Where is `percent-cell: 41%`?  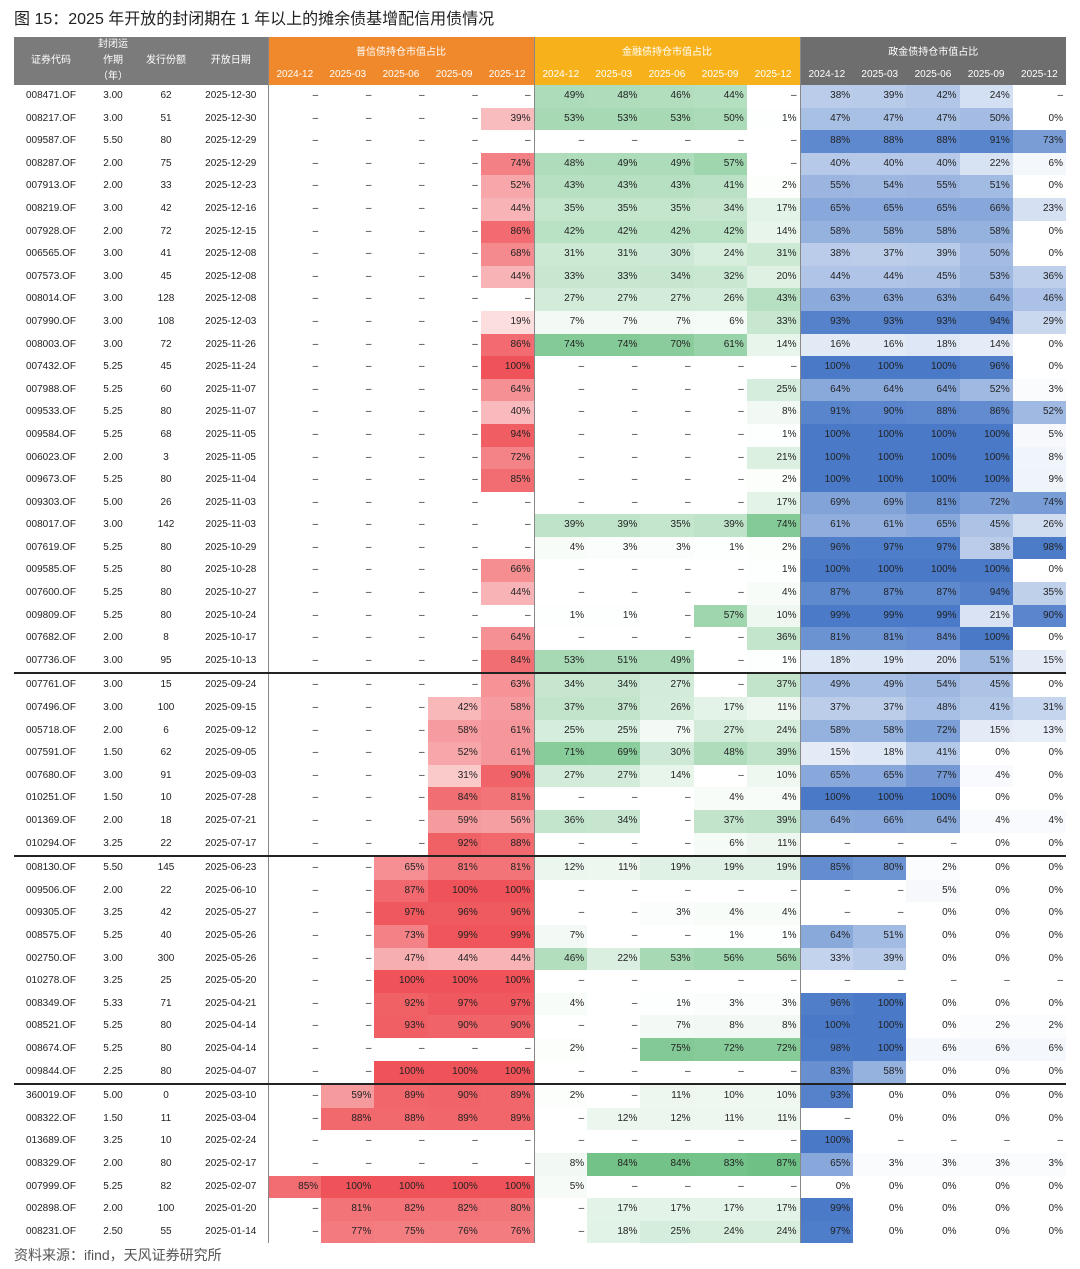 percent-cell: 41% is located at coordinates (720, 186).